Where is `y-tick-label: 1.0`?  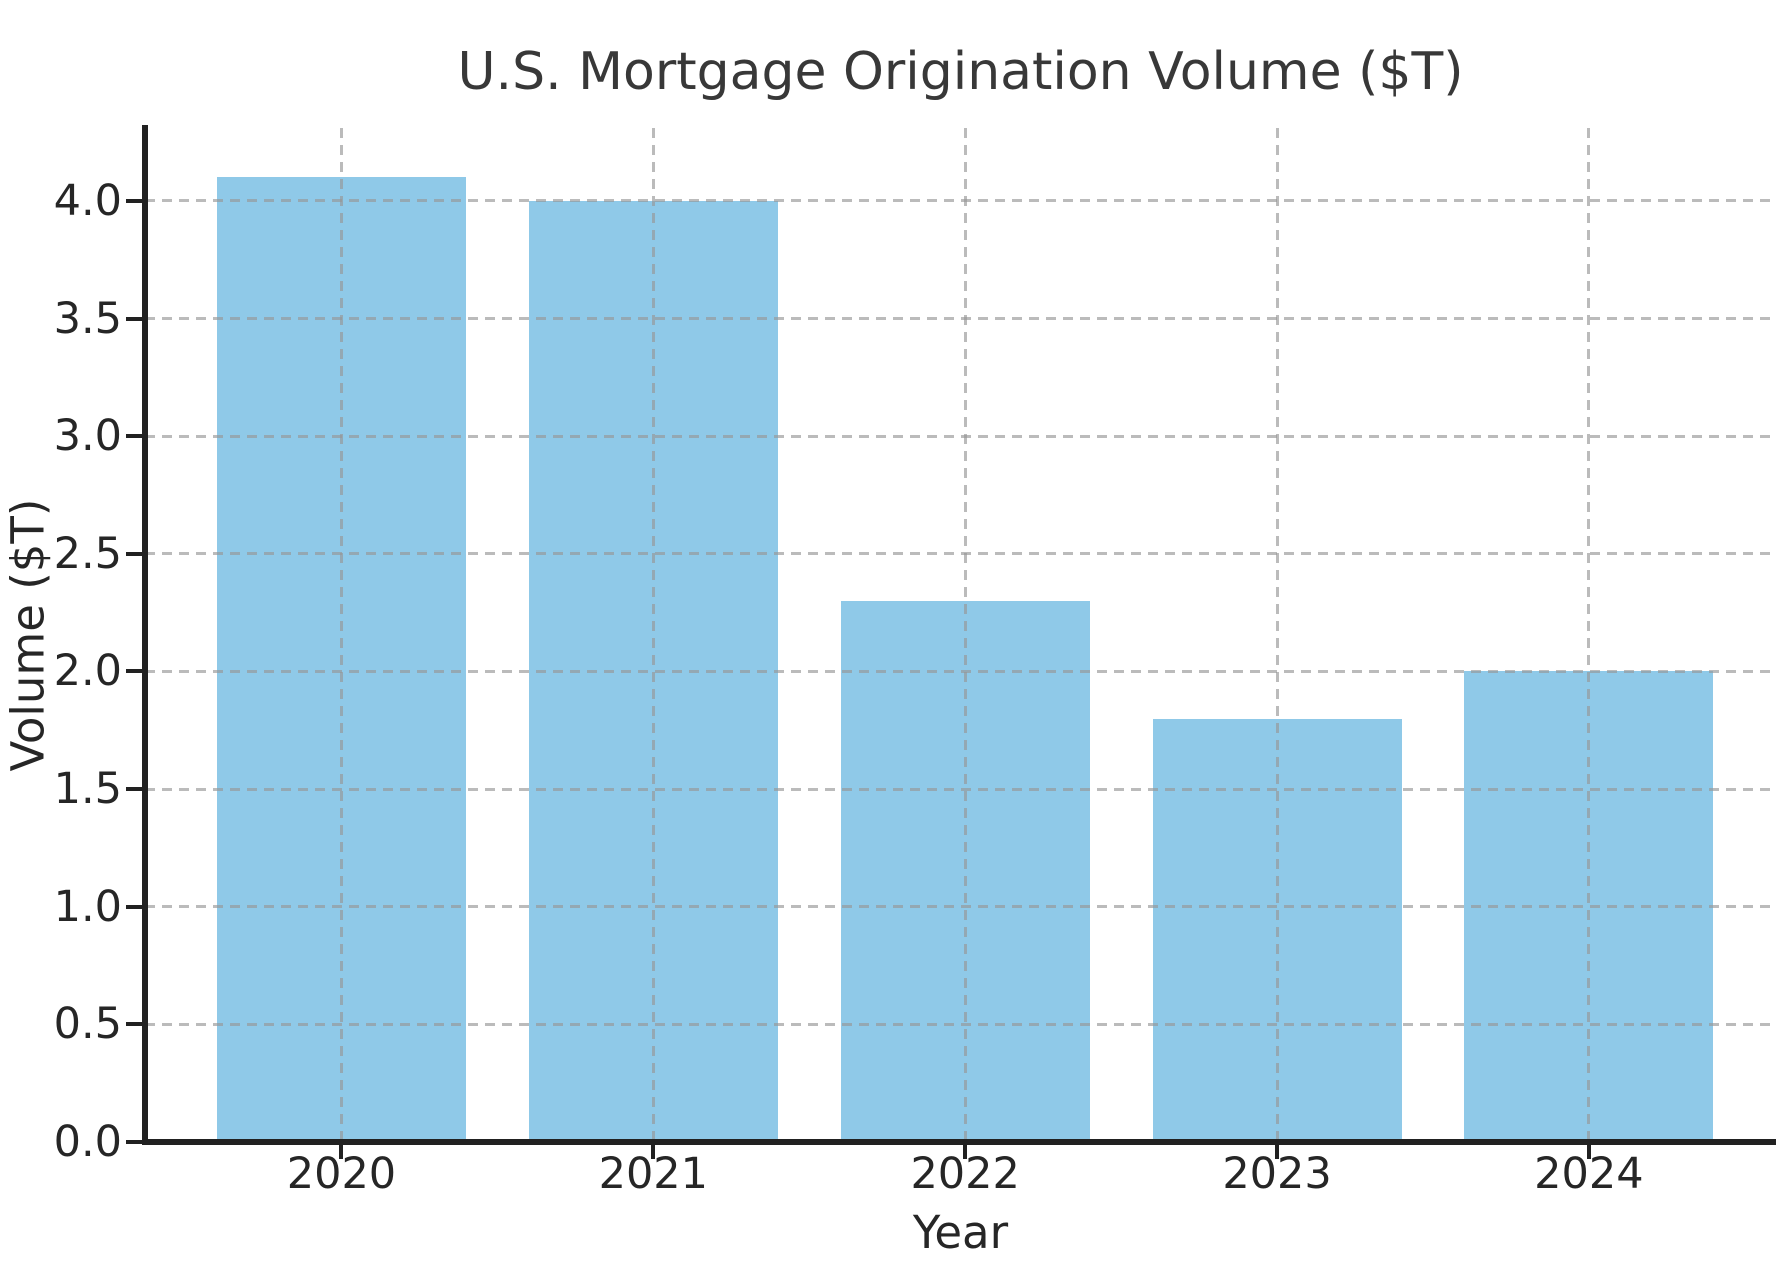 y-tick-label: 1.0 is located at coordinates (87, 906).